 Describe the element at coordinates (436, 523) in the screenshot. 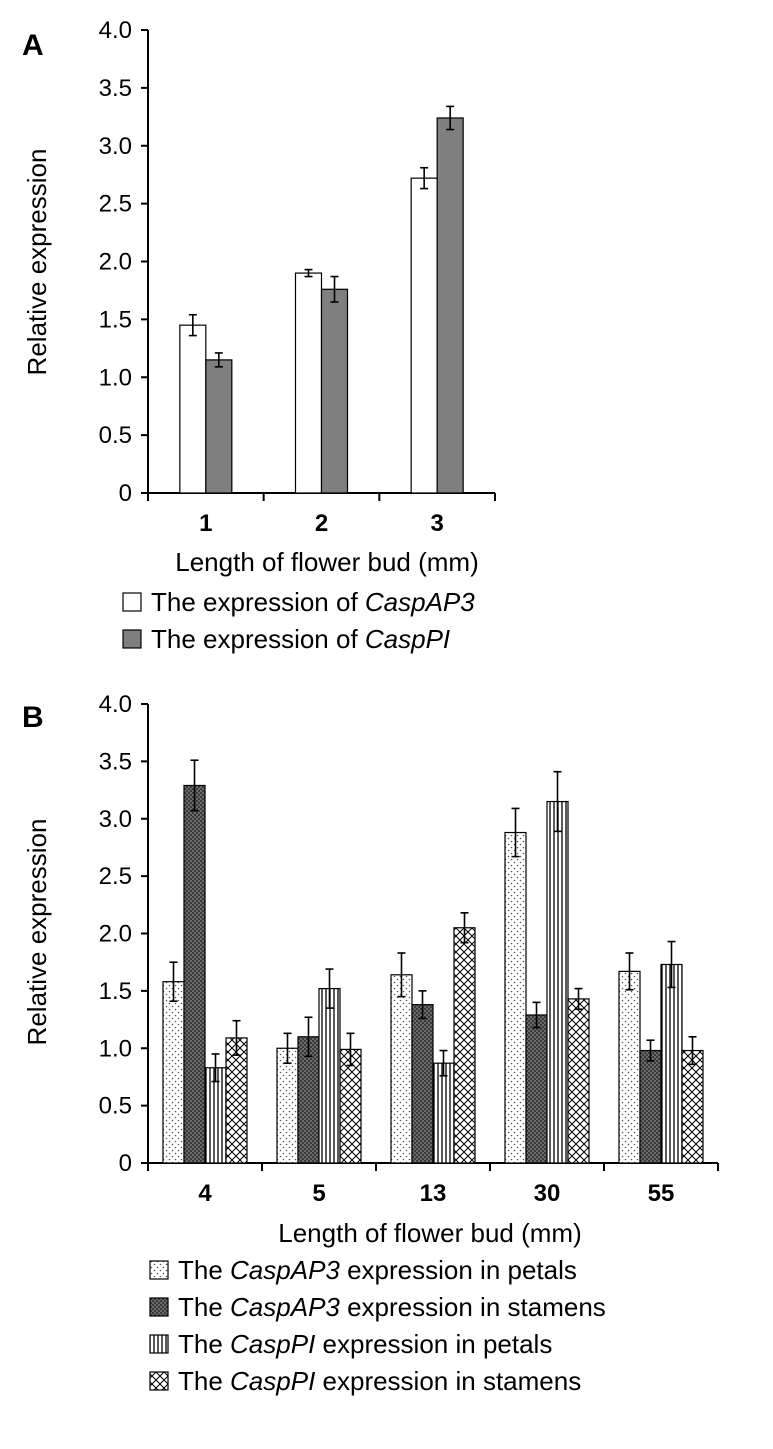

I see `x-tick-label: 3` at that location.